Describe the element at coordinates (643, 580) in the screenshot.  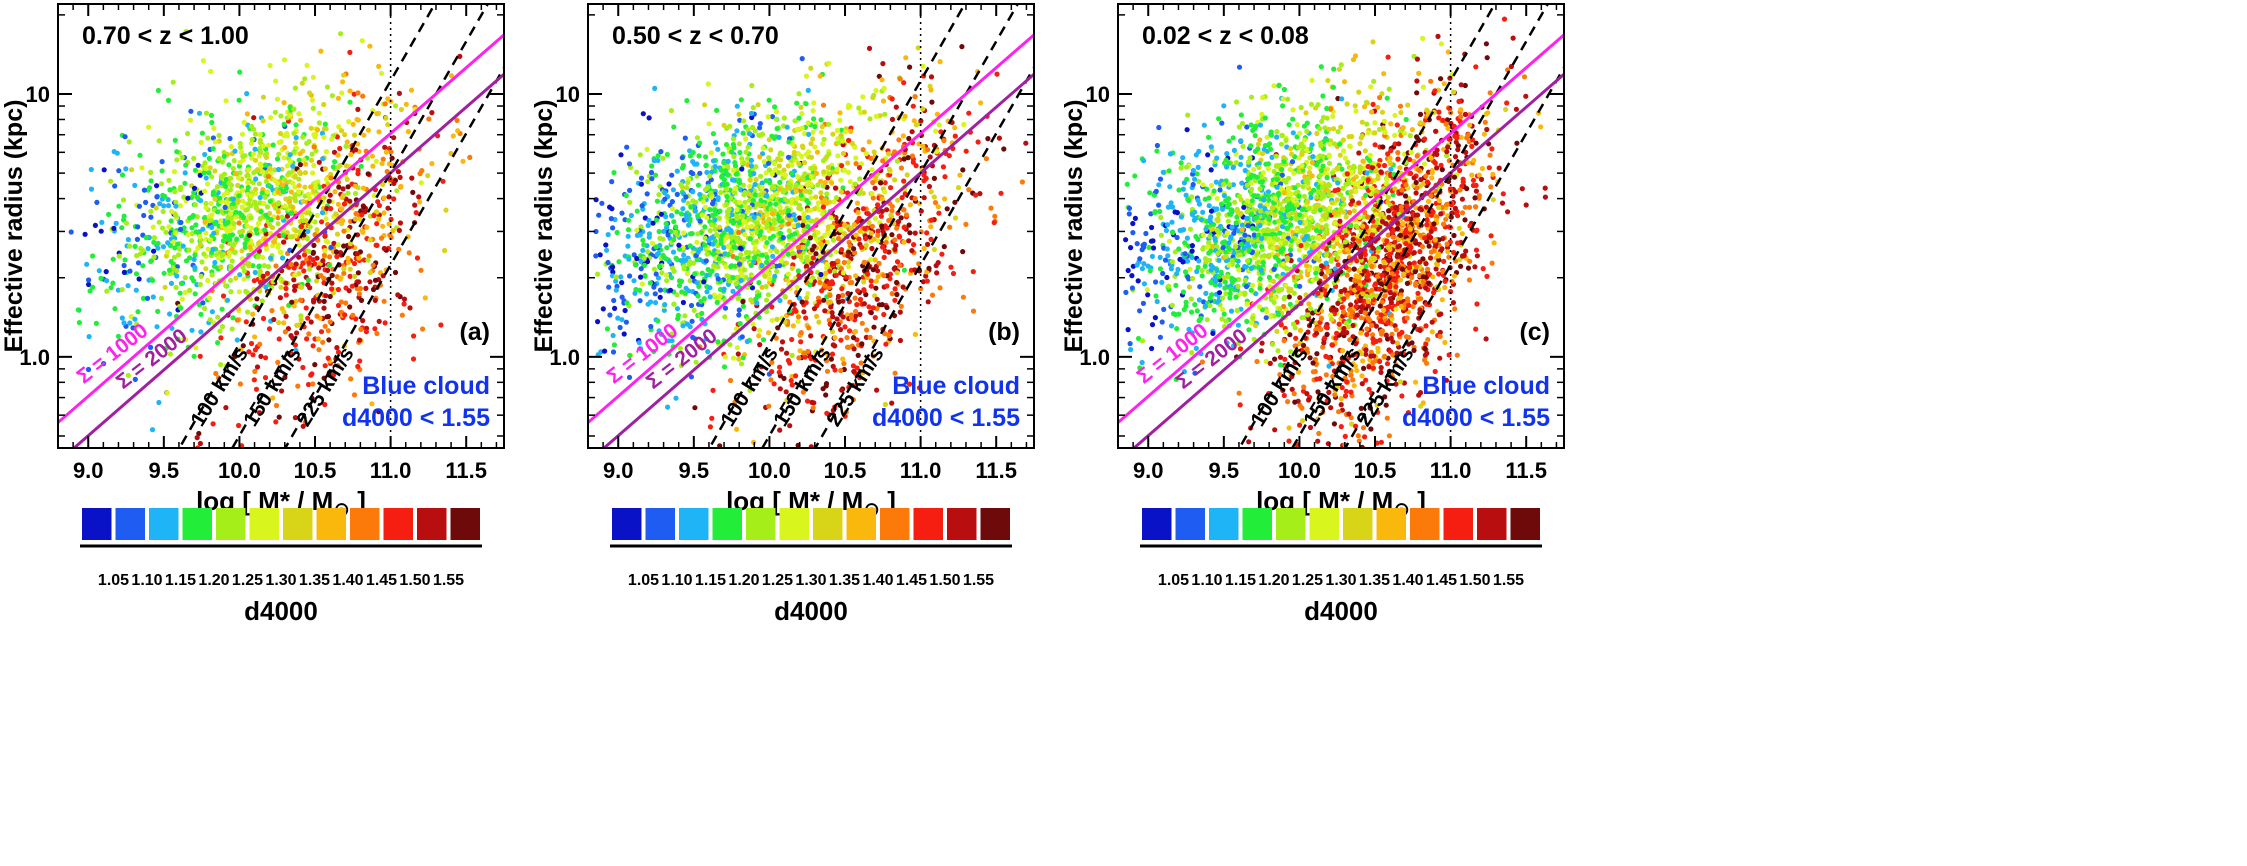
I see `colorbar-tick-label: 1.05` at that location.